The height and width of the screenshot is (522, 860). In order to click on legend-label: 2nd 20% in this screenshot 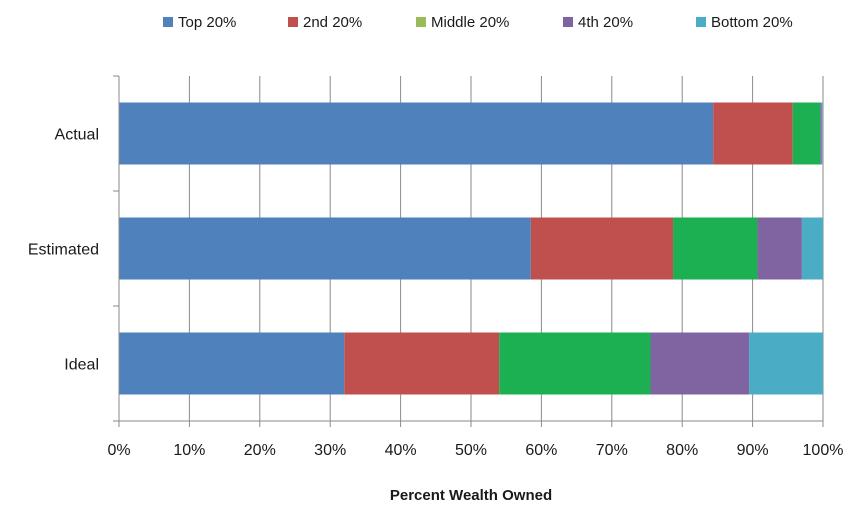, I will do `click(332, 22)`.